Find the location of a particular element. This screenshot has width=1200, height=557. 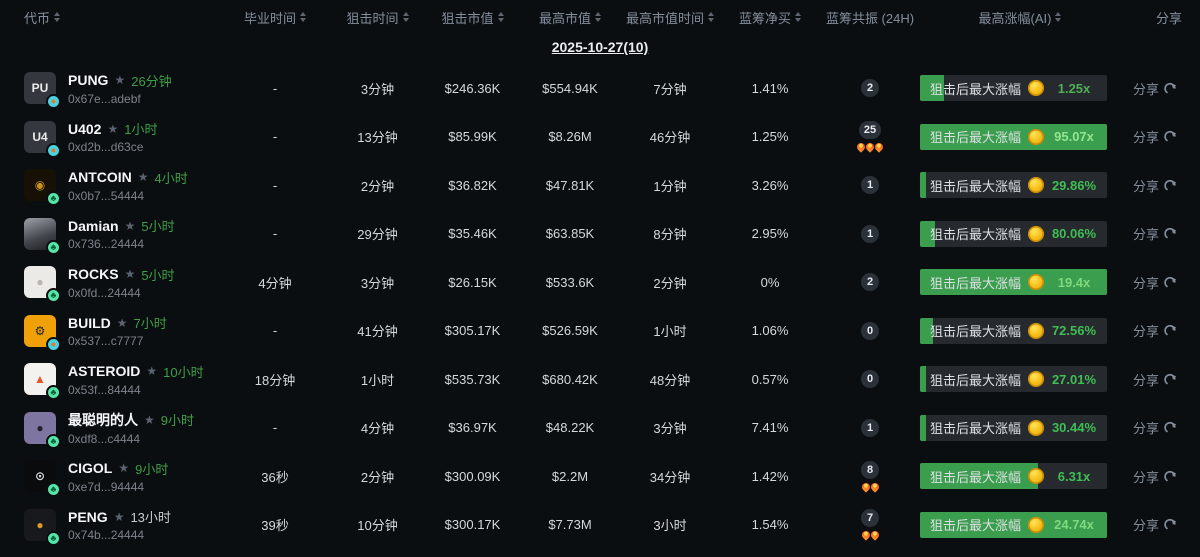

col-header-graduation-time: 毕业时间 is located at coordinates (275, 17).